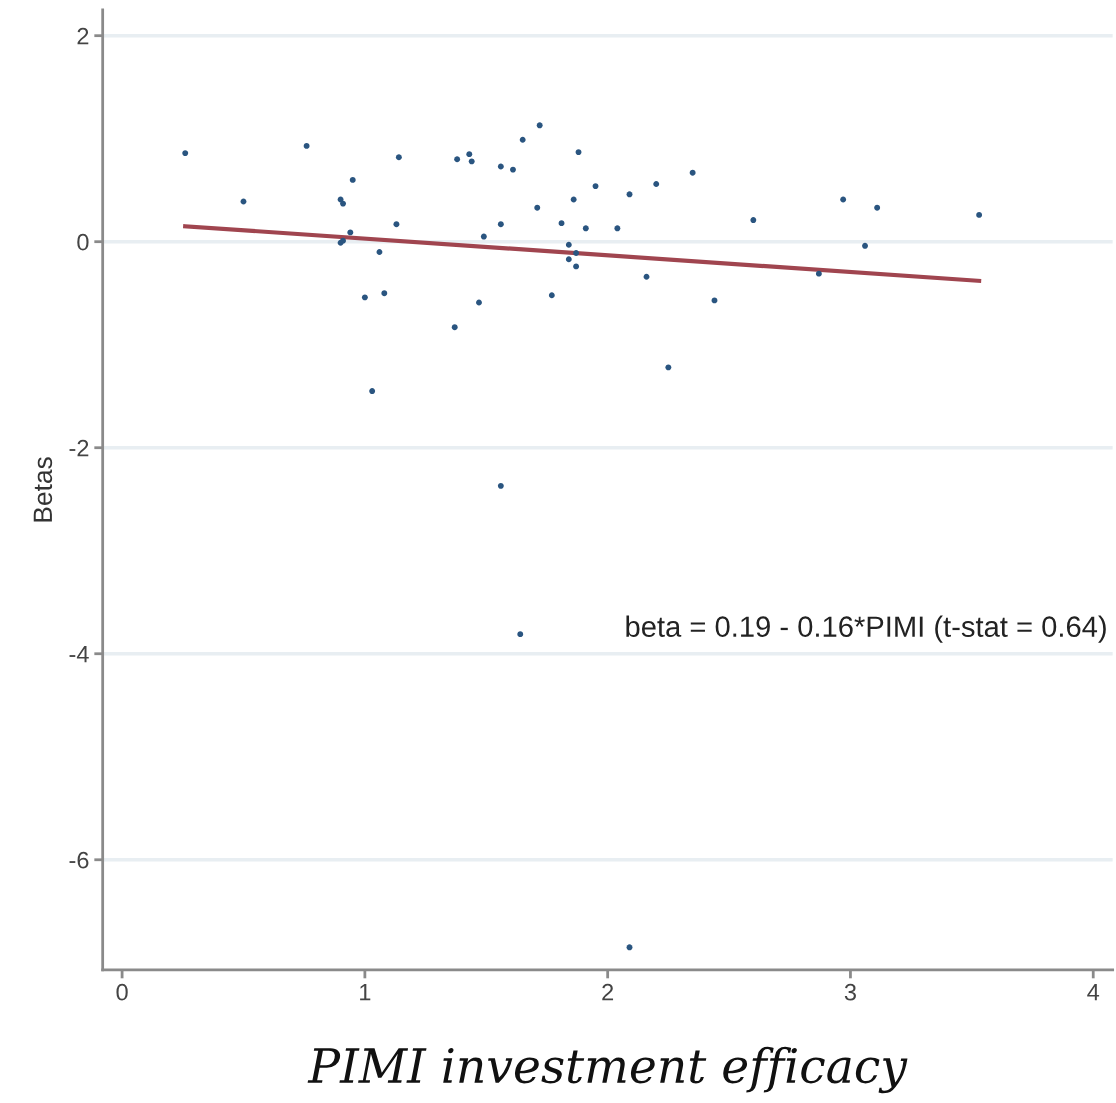 The image size is (1116, 1103). What do you see at coordinates (607, 1070) in the screenshot?
I see `x-axis-title: PIMI investment efficacy` at bounding box center [607, 1070].